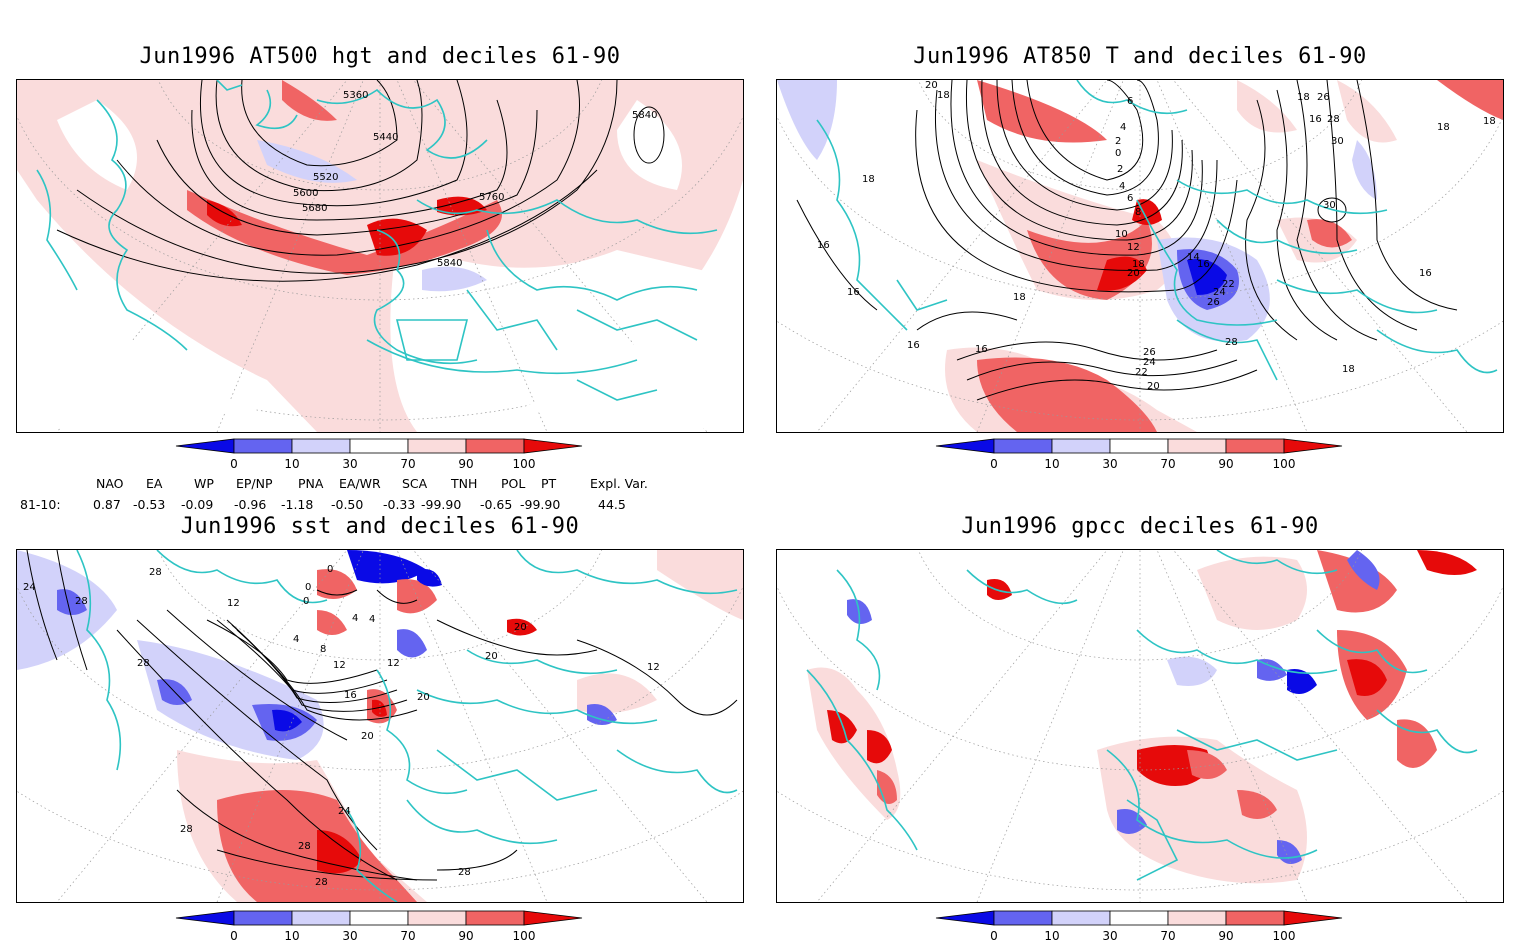 This screenshot has height=946, width=1520. Describe the element at coordinates (254, 483) in the screenshot. I see `index-header: EP/NP` at that location.